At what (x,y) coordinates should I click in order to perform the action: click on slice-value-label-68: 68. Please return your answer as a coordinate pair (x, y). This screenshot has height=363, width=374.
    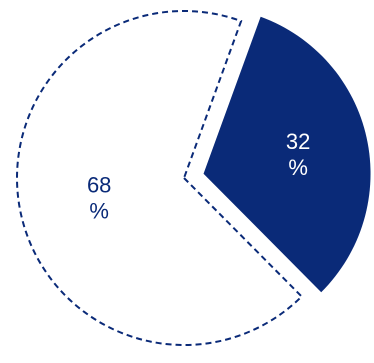
    Looking at the image, I should click on (99, 185).